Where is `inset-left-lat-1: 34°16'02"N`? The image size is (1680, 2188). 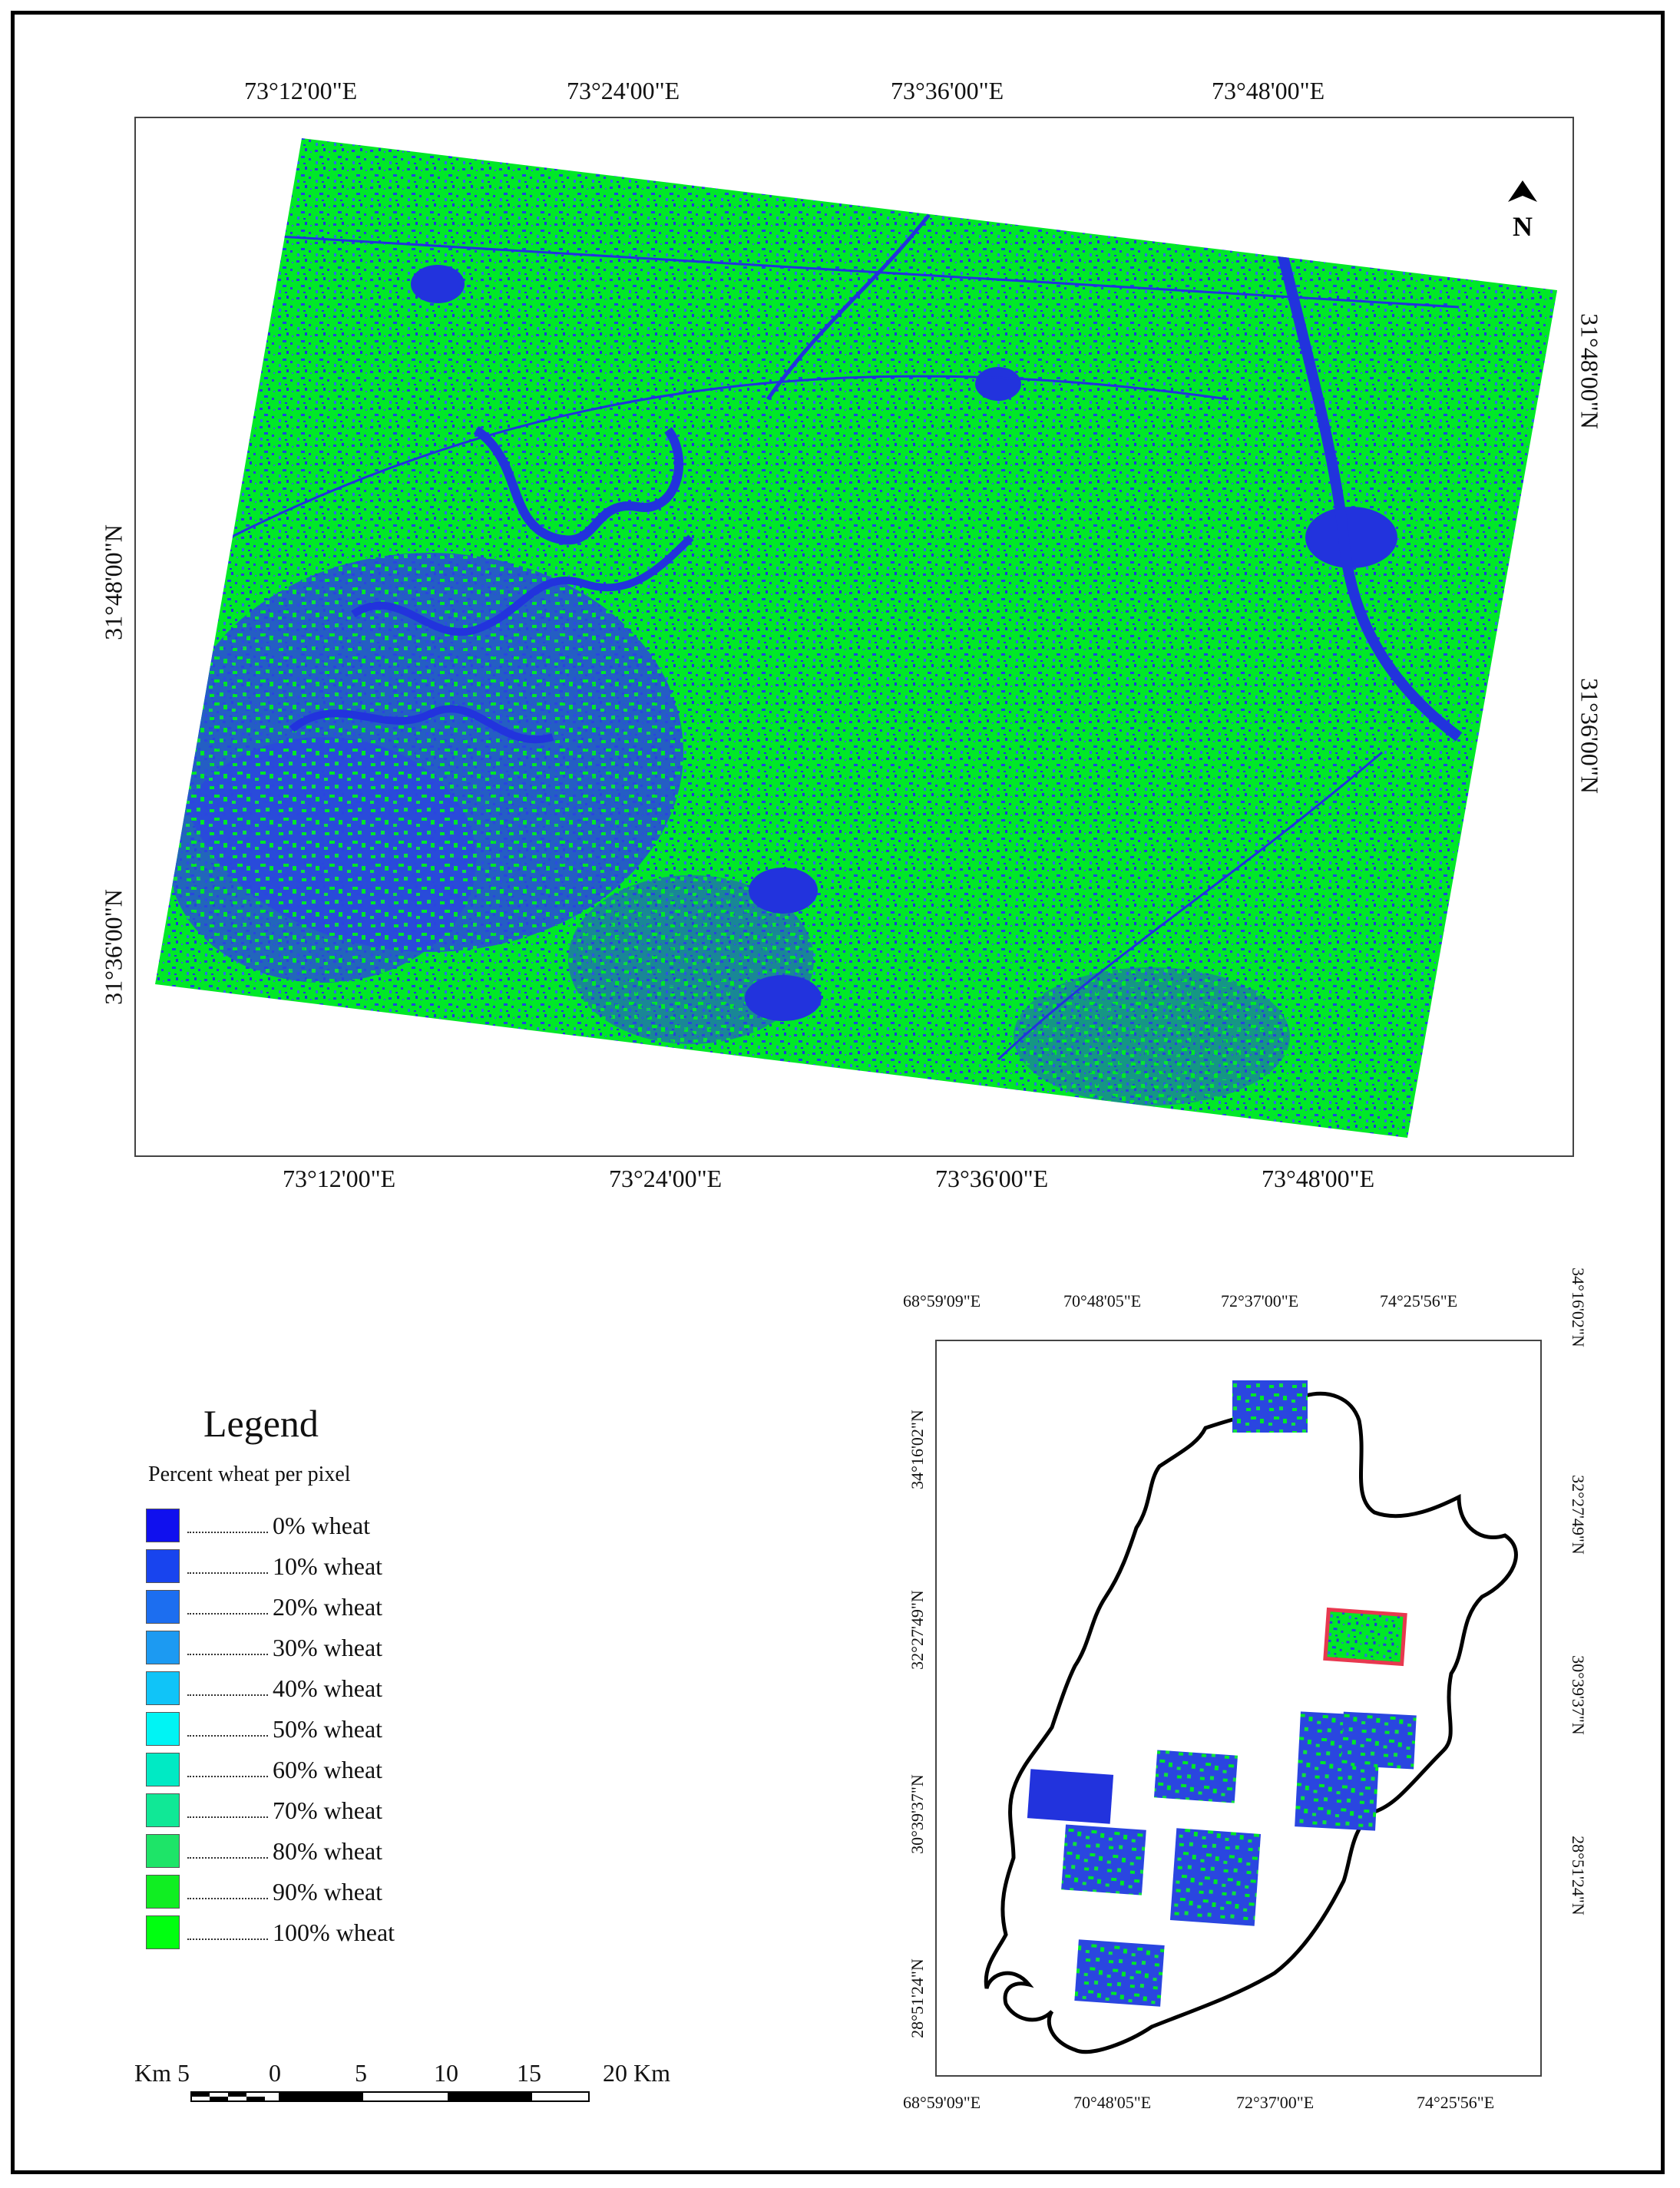 inset-left-lat-1: 34°16'02"N is located at coordinates (918, 1449).